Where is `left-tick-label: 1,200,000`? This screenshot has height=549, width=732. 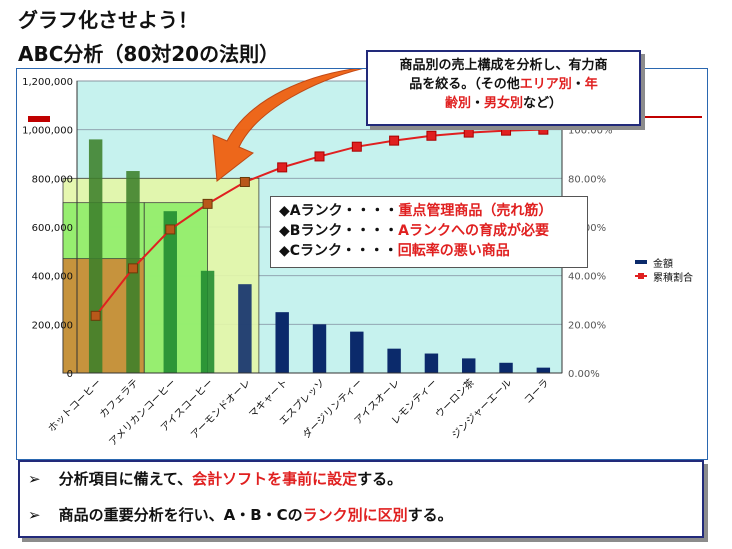
left-tick-label: 1,200,000 is located at coordinates (47, 82).